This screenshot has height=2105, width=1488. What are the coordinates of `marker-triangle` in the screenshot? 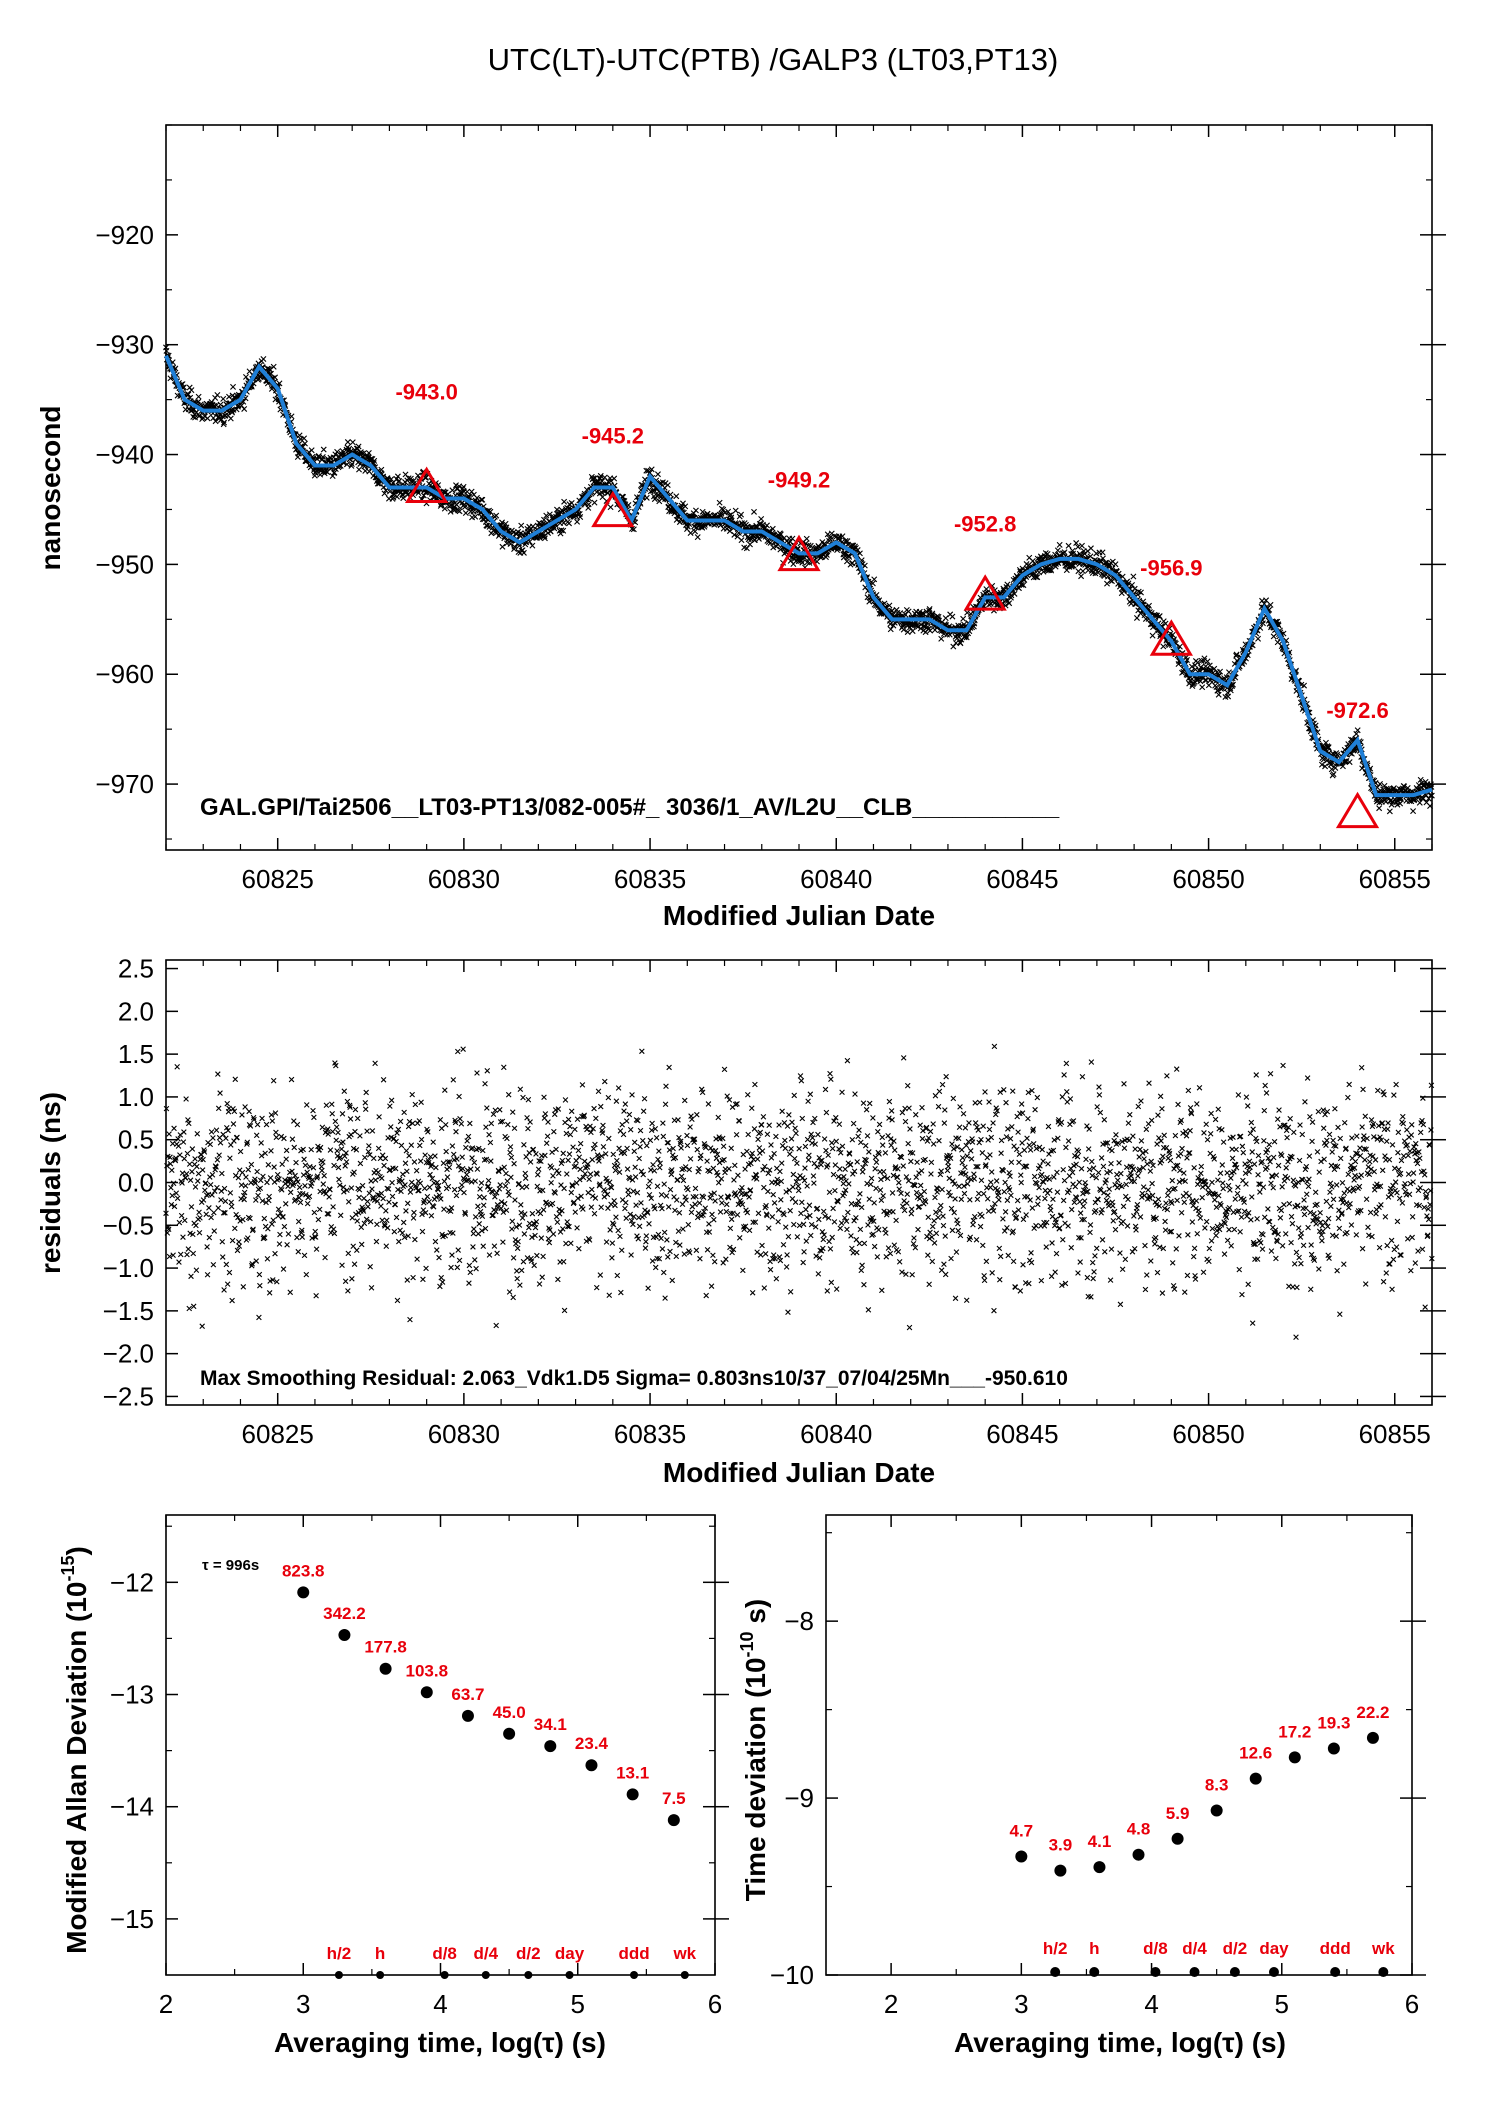 It's located at (1357, 810).